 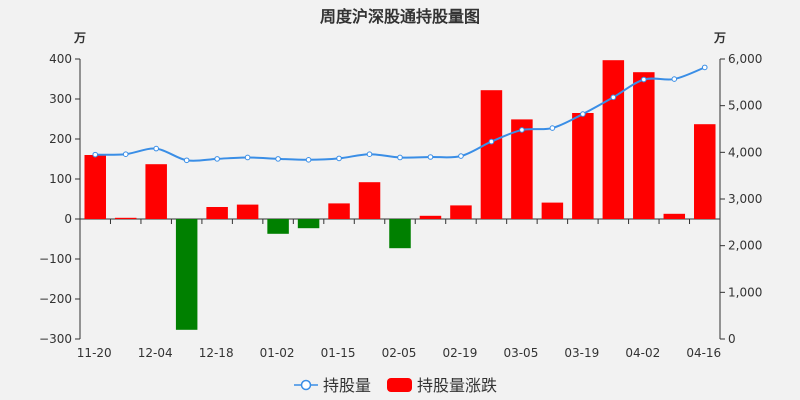 What do you see at coordinates (55, 299) in the screenshot?
I see `left-tick-label: −200` at bounding box center [55, 299].